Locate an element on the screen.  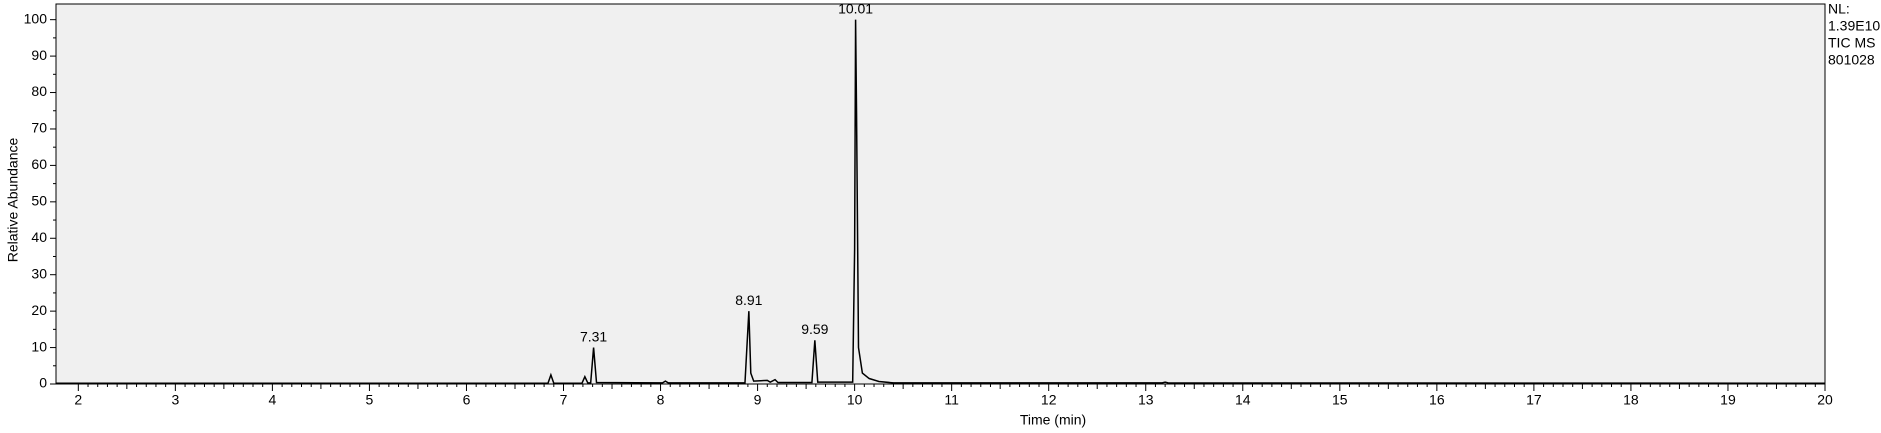
x-tick-label: 14 is located at coordinates (1243, 400).